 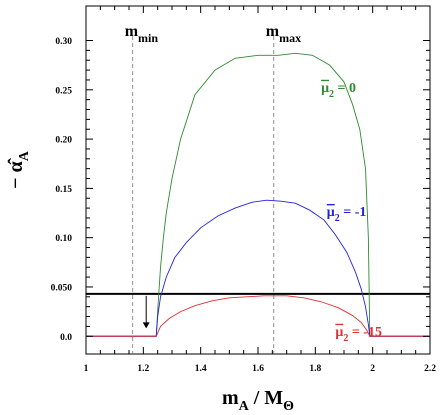 What do you see at coordinates (86, 369) in the screenshot?
I see `x-tick-label: 1` at bounding box center [86, 369].